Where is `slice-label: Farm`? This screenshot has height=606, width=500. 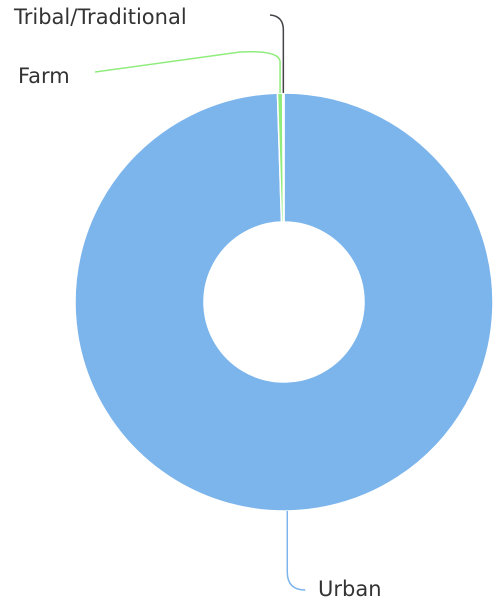 slice-label: Farm is located at coordinates (44, 76).